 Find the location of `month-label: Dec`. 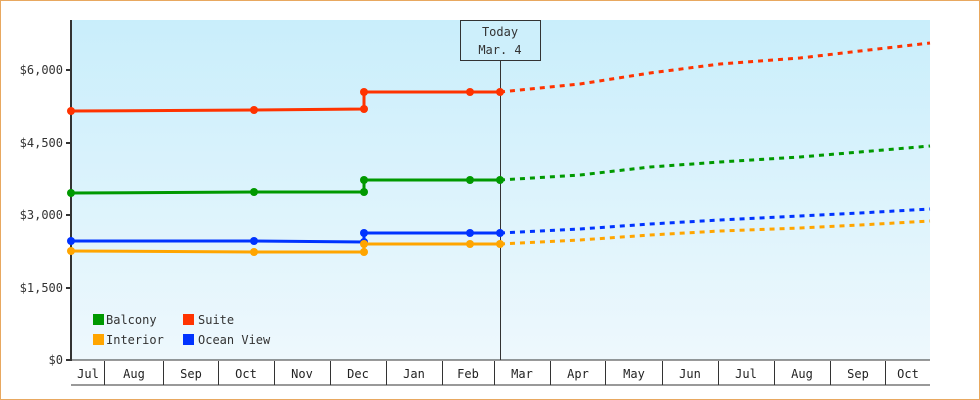

month-label: Dec is located at coordinates (358, 374).